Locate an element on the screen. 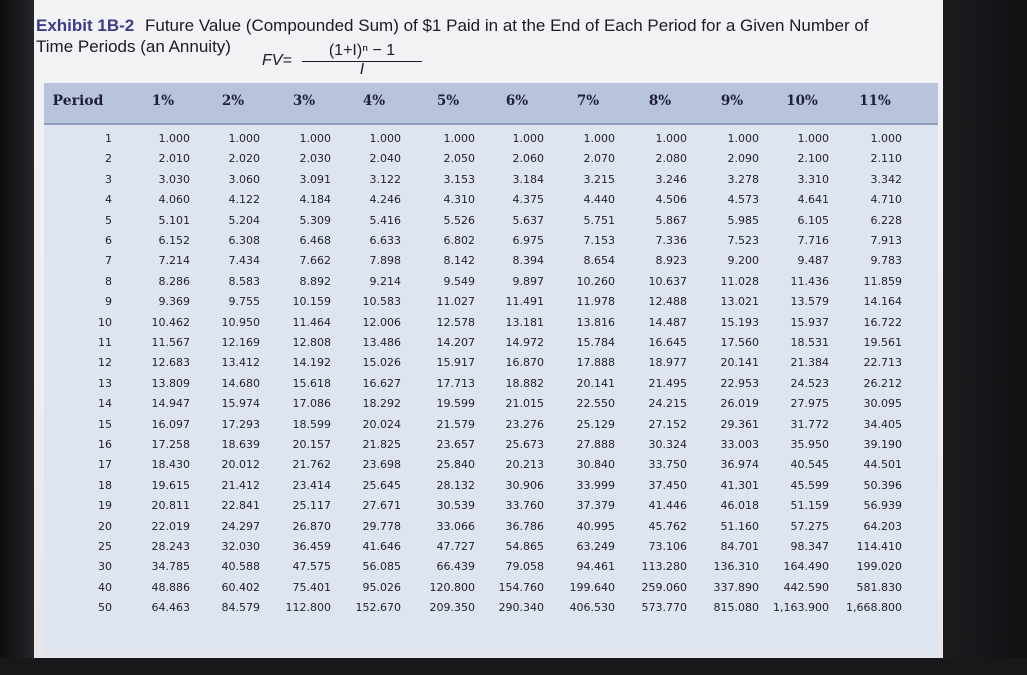  period-cell: 2 is located at coordinates (108, 159).